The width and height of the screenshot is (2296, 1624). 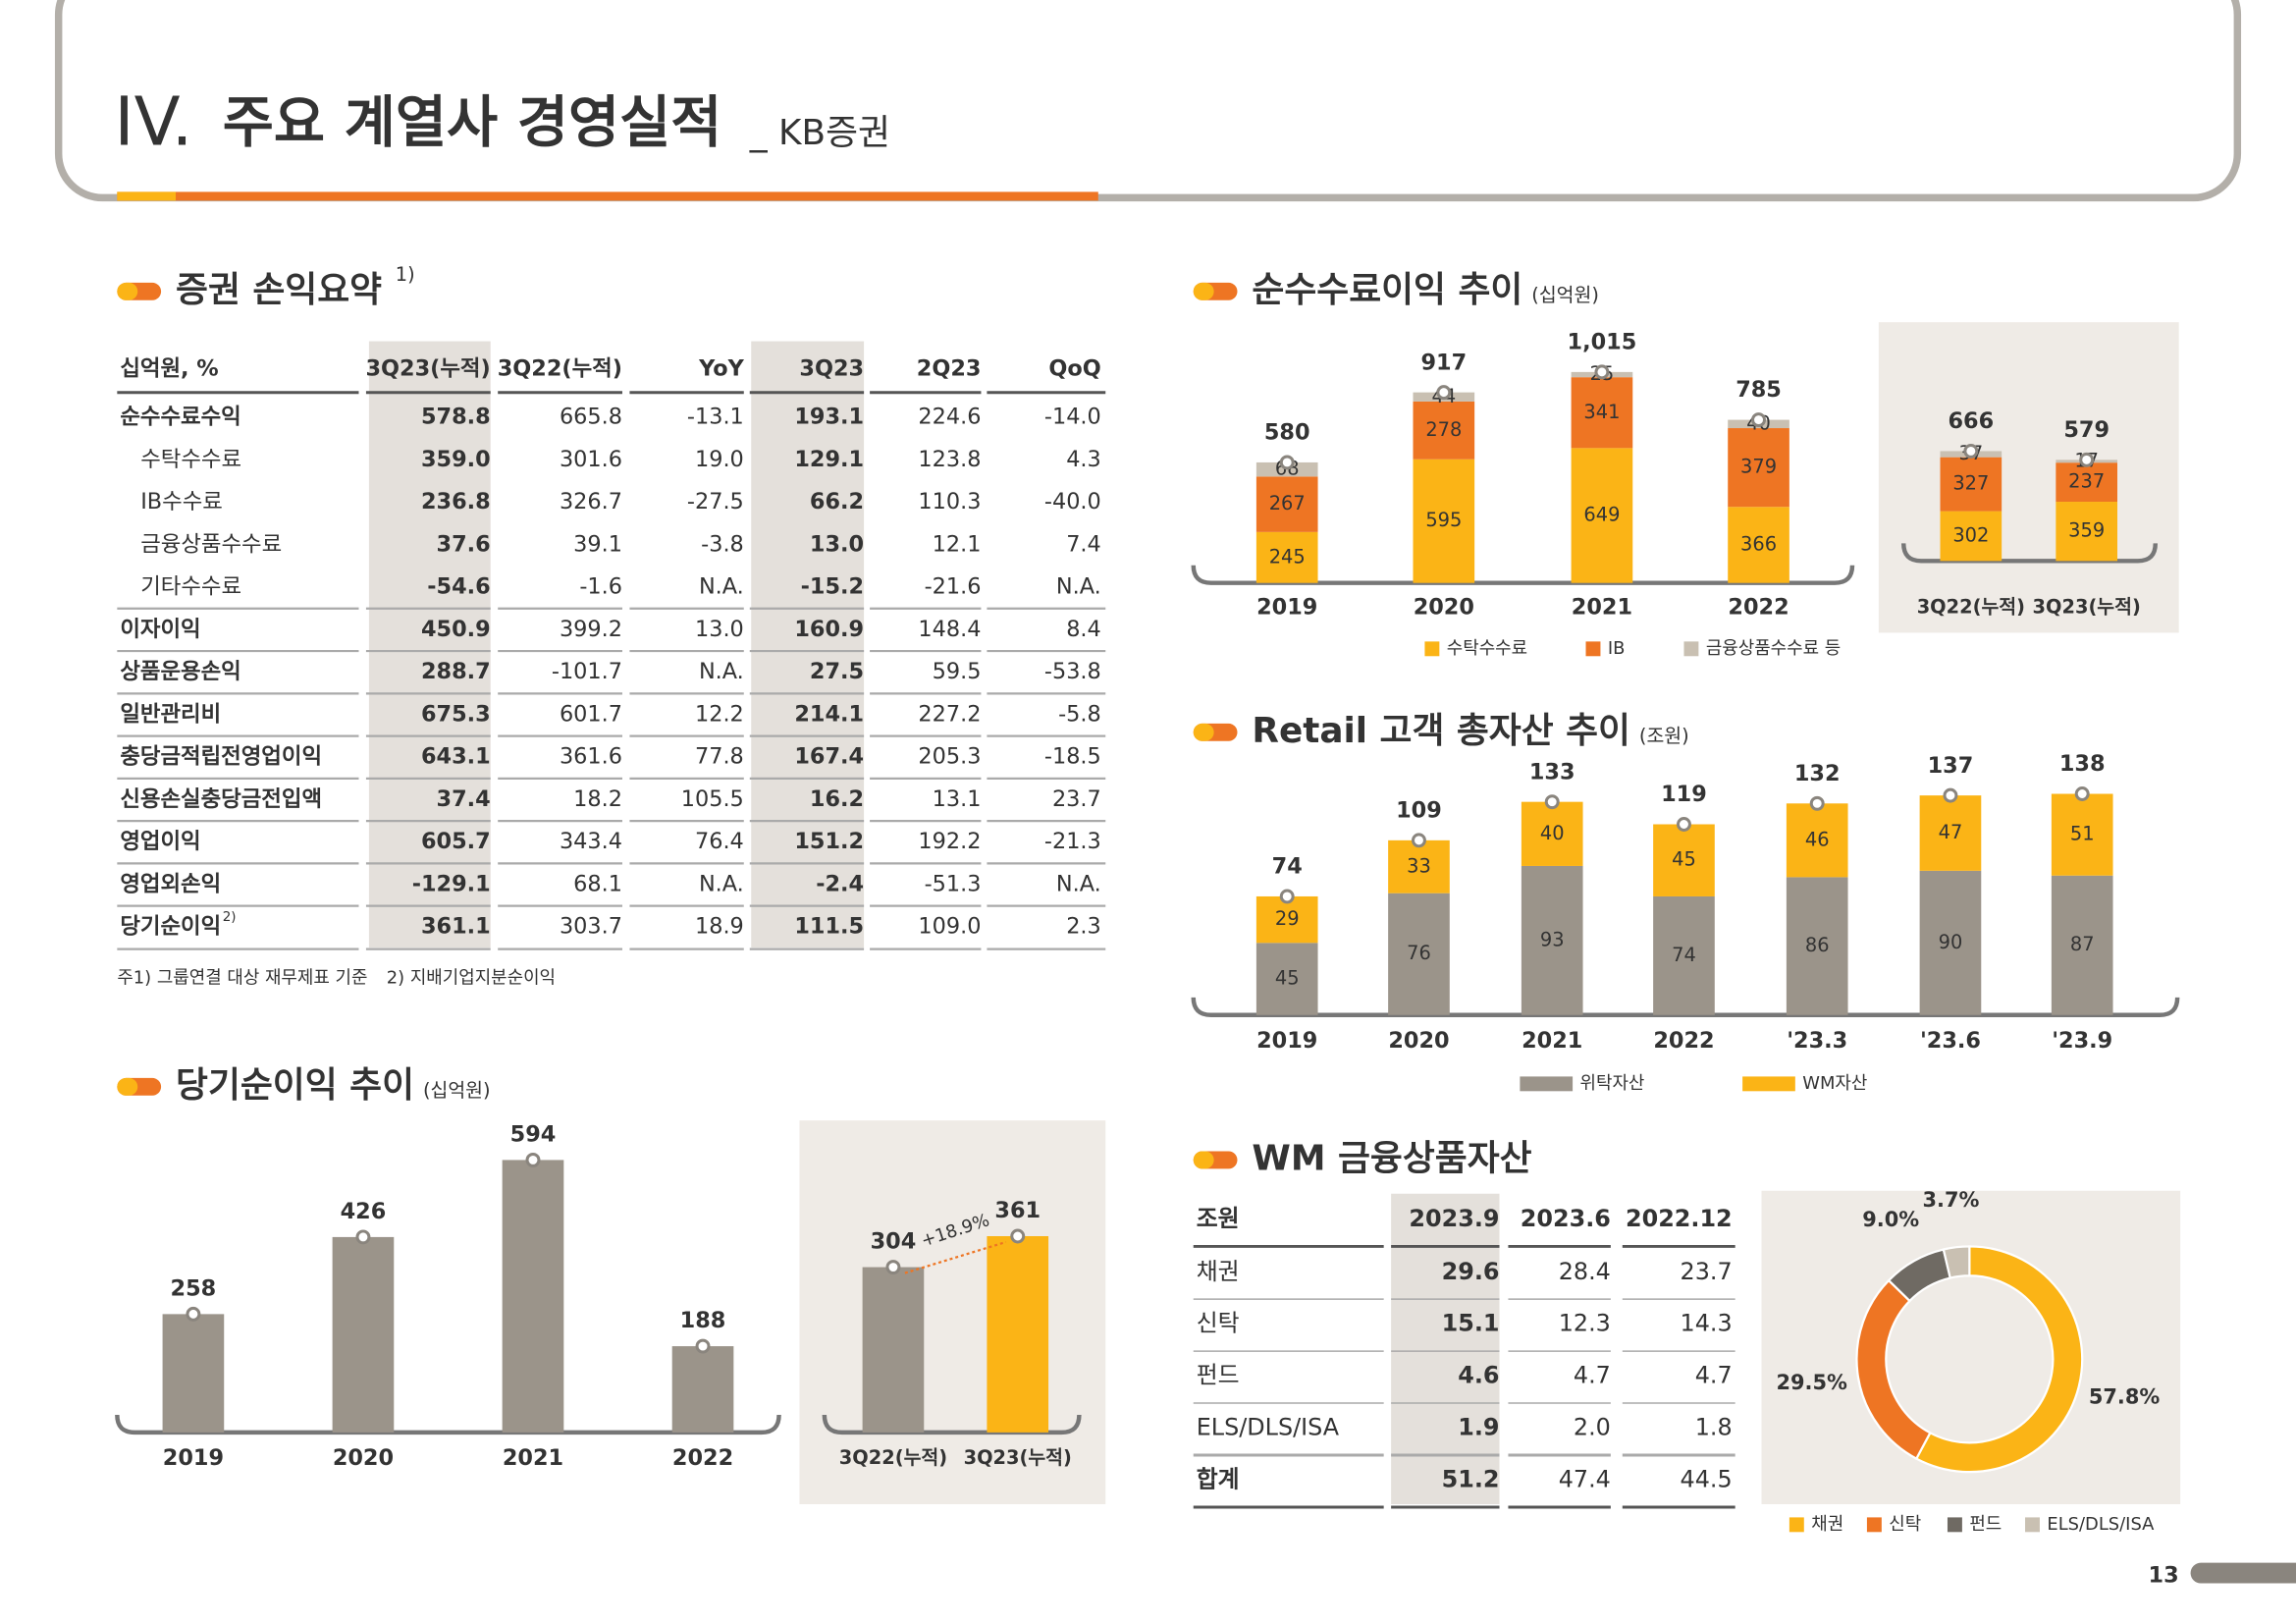 What do you see at coordinates (1454, 1218) in the screenshot?
I see `table-header: 2023.9` at bounding box center [1454, 1218].